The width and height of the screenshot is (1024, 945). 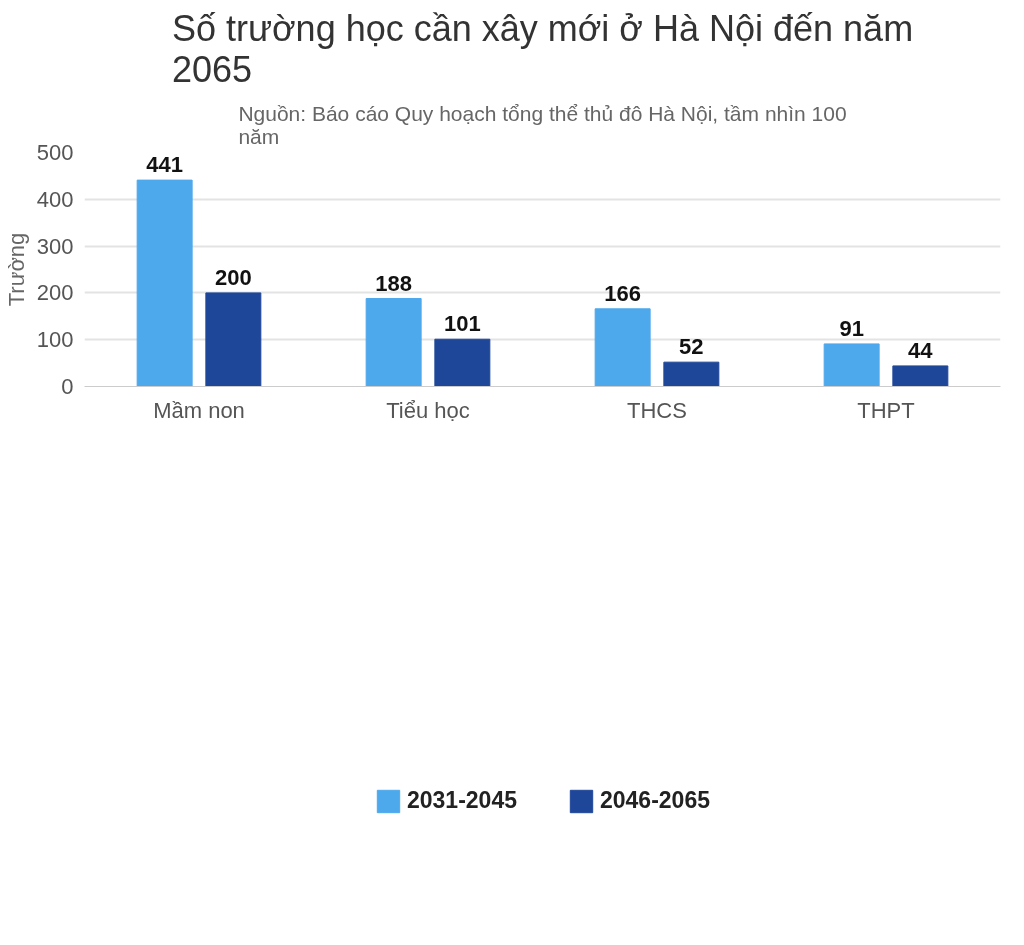 What do you see at coordinates (199, 410) in the screenshot?
I see `x-tick-label: Mầm non` at bounding box center [199, 410].